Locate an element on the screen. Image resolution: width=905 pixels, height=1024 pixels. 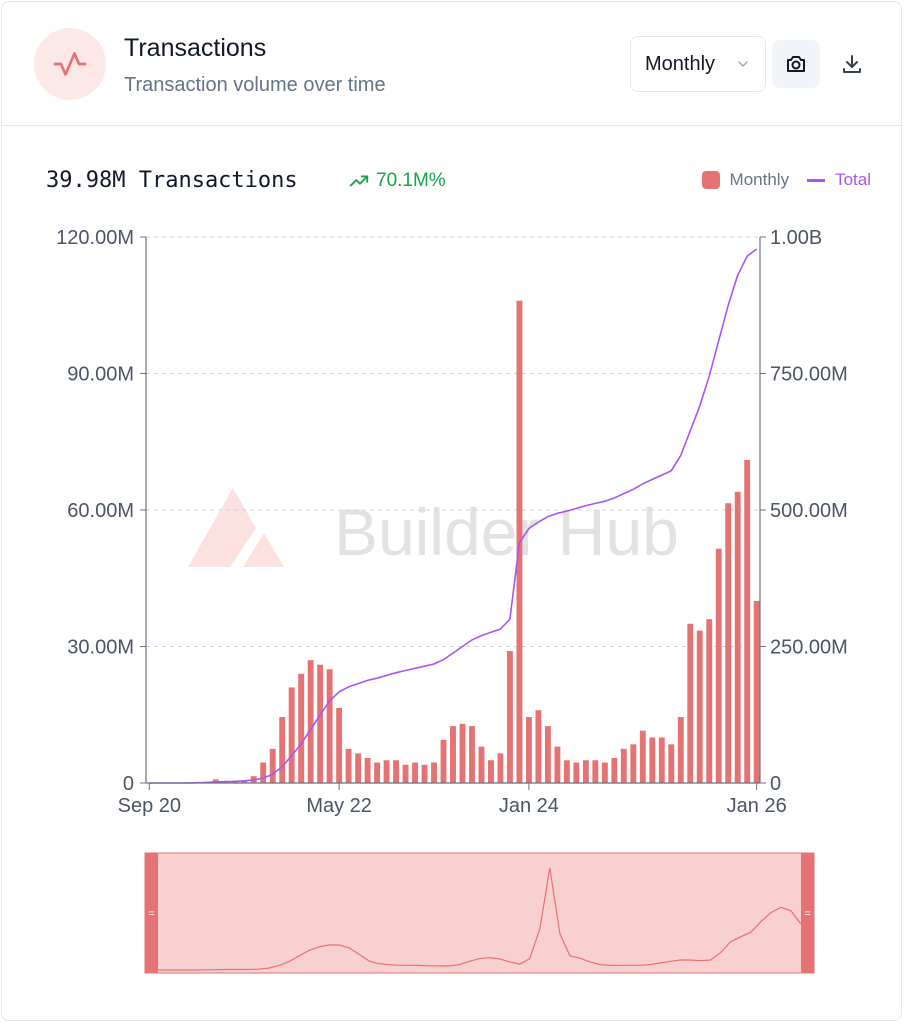
brush-handle-right is located at coordinates (807, 913).